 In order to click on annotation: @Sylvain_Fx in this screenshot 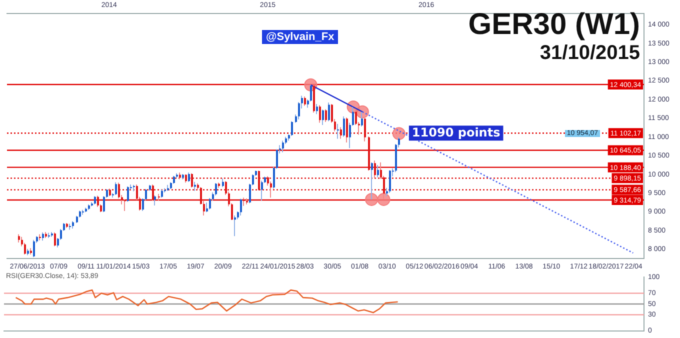, I will do `click(300, 37)`.